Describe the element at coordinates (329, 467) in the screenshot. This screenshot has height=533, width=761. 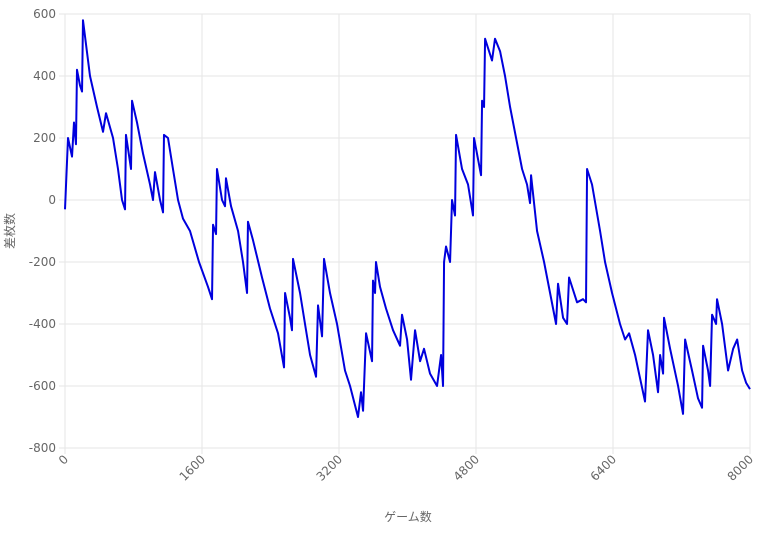
I see `x-tick-label: 3200` at that location.